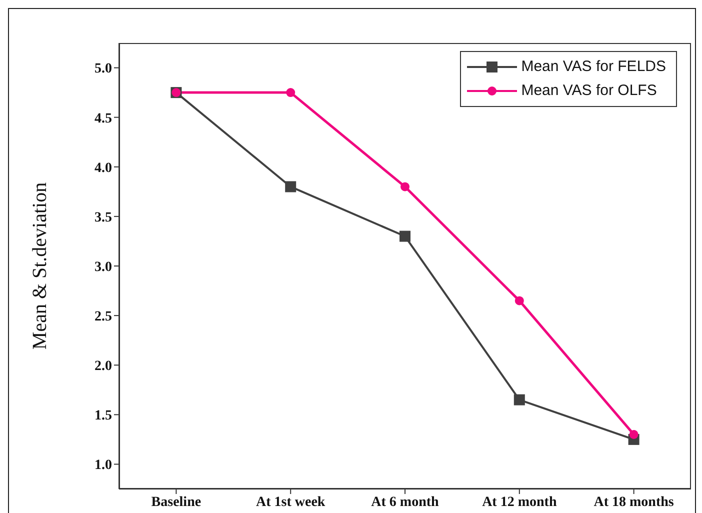  What do you see at coordinates (103, 69) in the screenshot?
I see `y-tick-label: 5.0` at bounding box center [103, 69].